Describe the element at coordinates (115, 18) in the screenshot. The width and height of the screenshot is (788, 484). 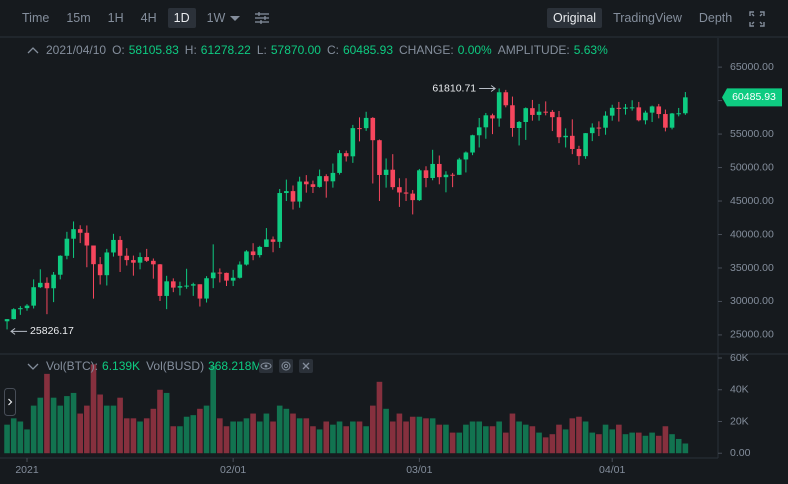
I see `interval-button: 1H` at that location.